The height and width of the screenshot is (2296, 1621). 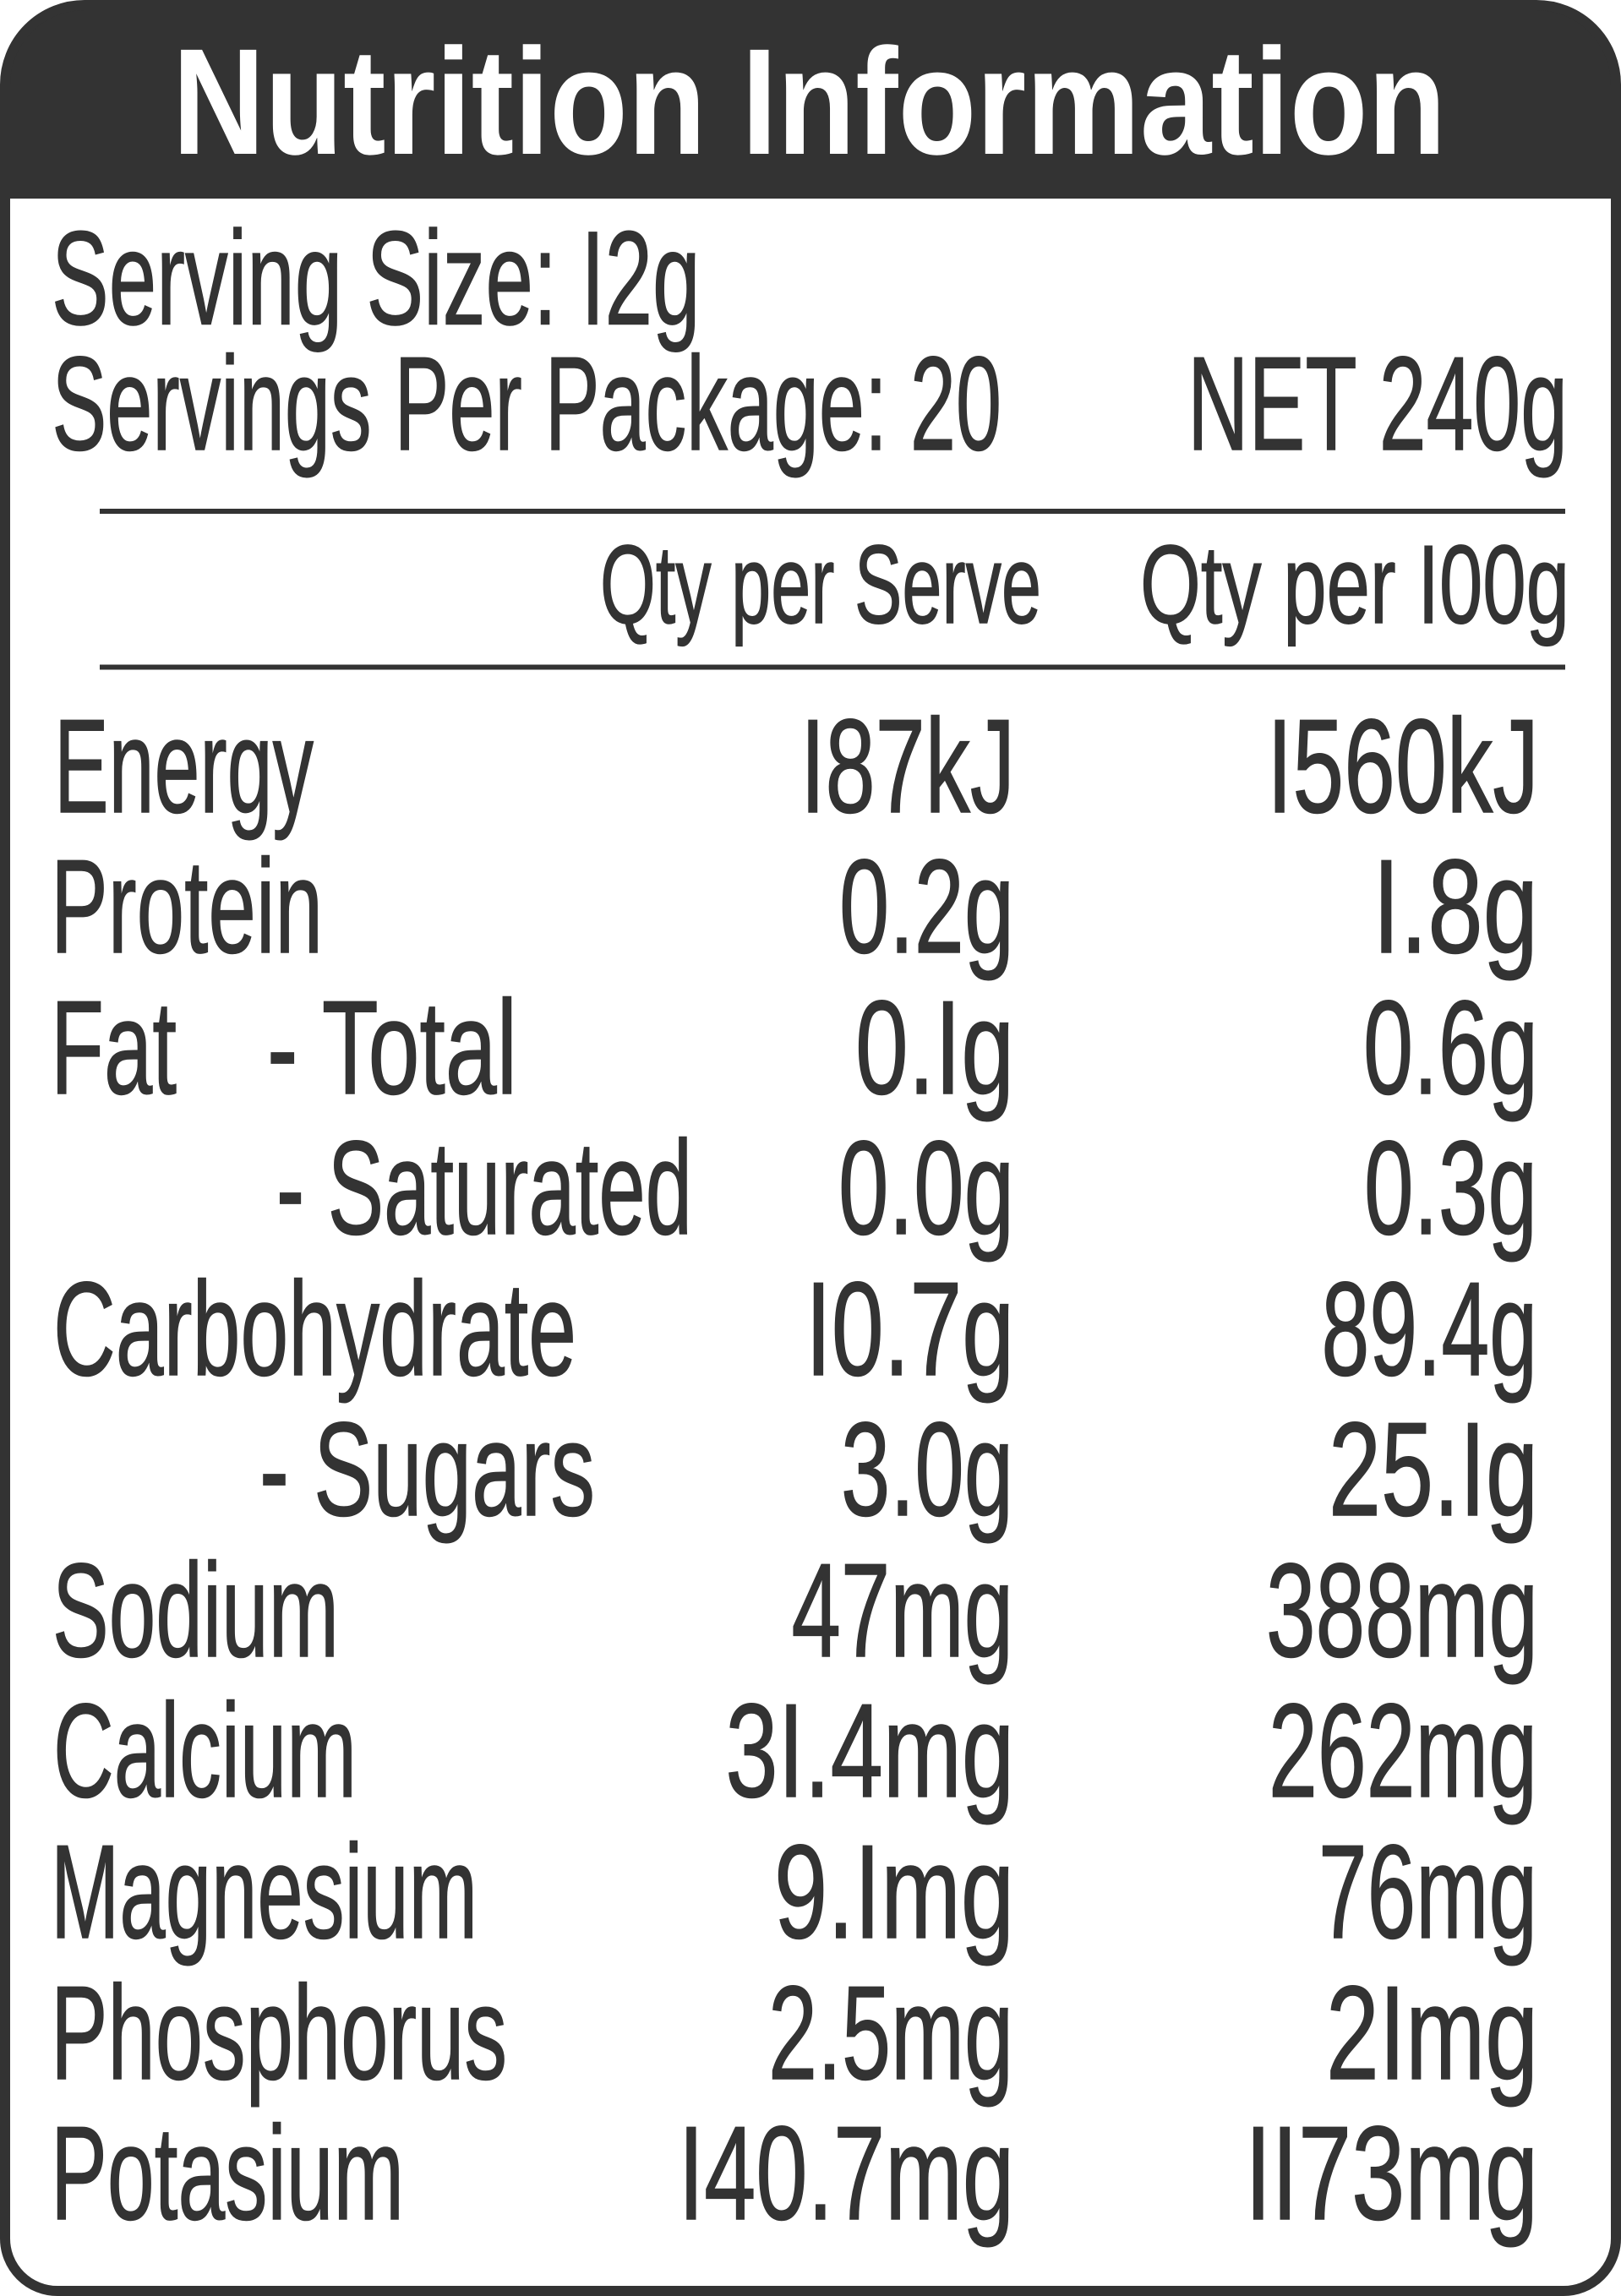 I want to click on svg-text: NET 240g, so click(x=1377, y=404).